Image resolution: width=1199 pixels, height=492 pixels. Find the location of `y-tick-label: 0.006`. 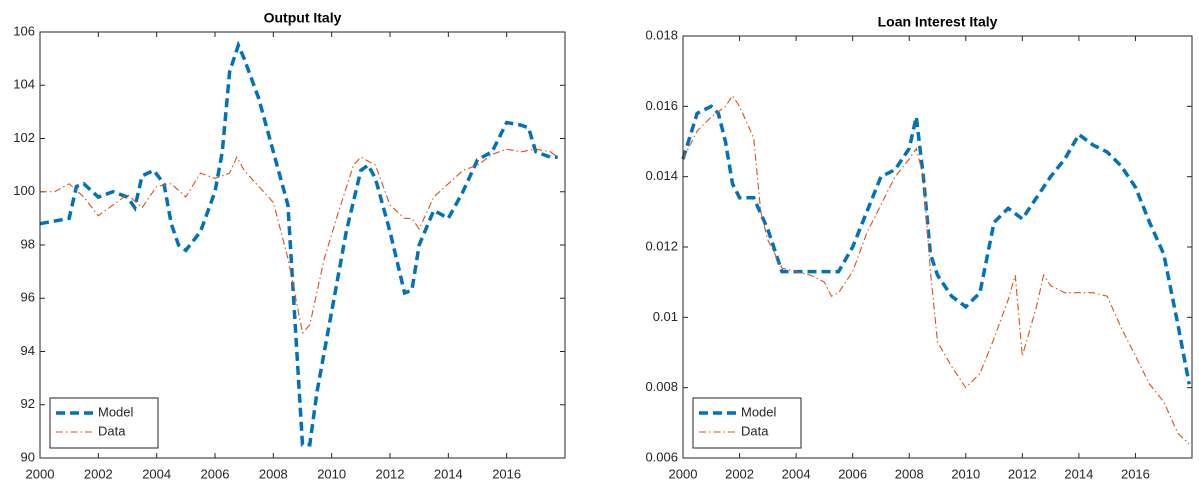

y-tick-label: 0.006 is located at coordinates (661, 456).